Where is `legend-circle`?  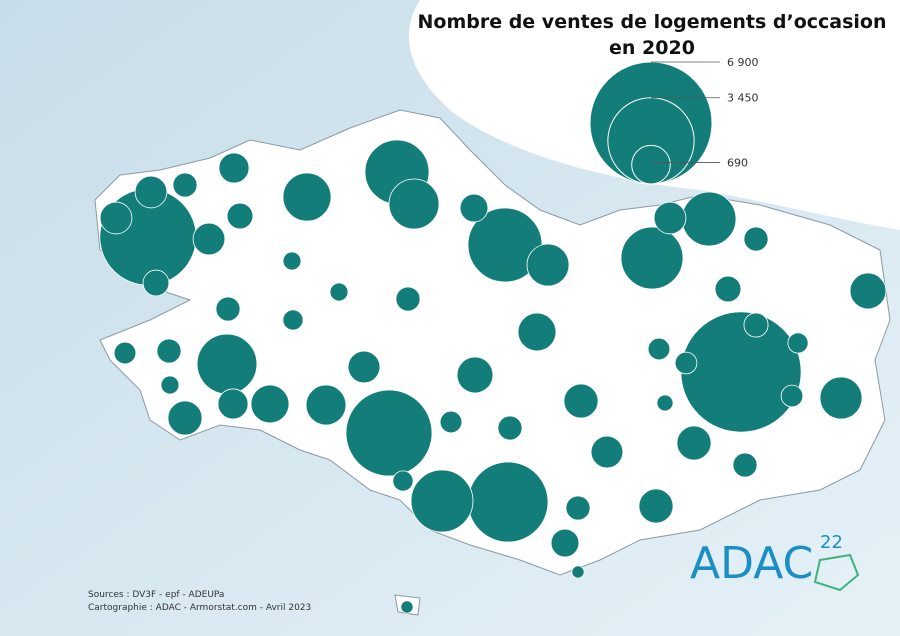 legend-circle is located at coordinates (651, 164).